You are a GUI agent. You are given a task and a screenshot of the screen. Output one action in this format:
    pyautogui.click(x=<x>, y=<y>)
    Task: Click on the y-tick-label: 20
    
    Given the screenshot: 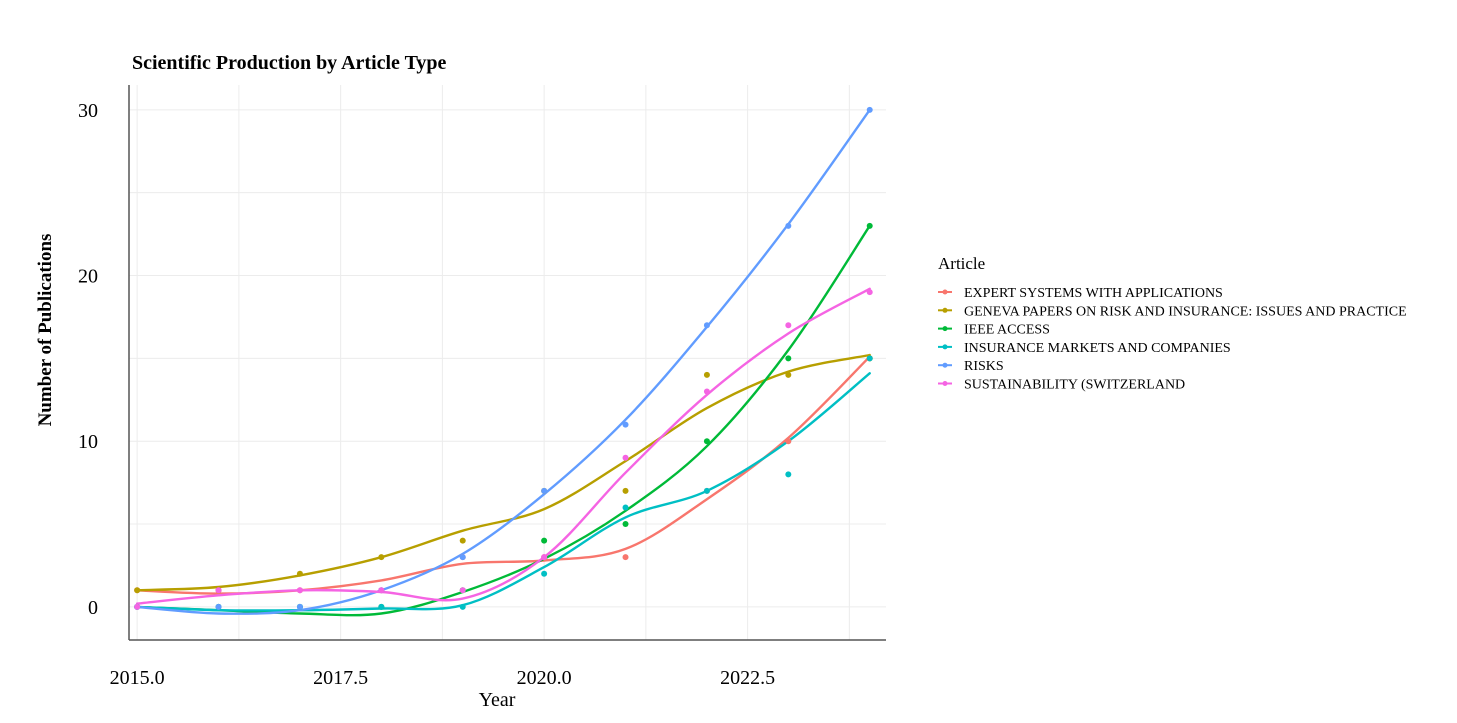 What is the action you would take?
    pyautogui.click(x=88, y=277)
    